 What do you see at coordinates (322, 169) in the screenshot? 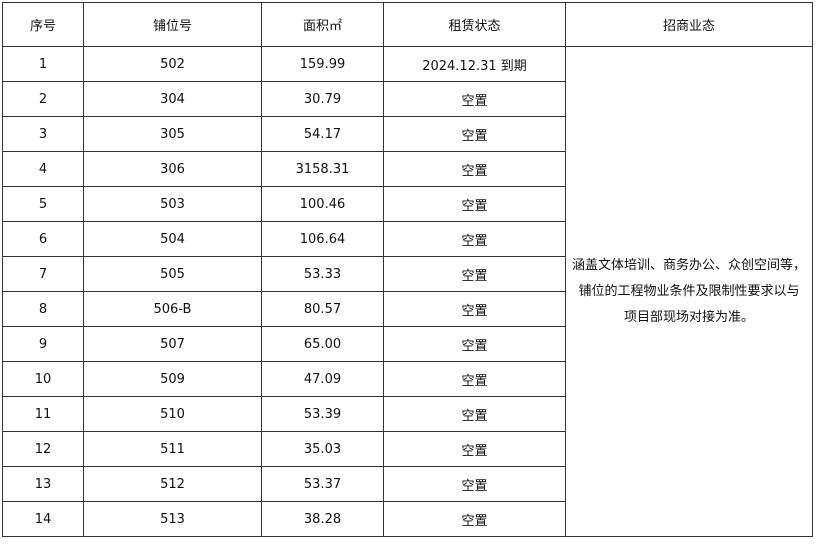
I see `area: 3158.31` at bounding box center [322, 169].